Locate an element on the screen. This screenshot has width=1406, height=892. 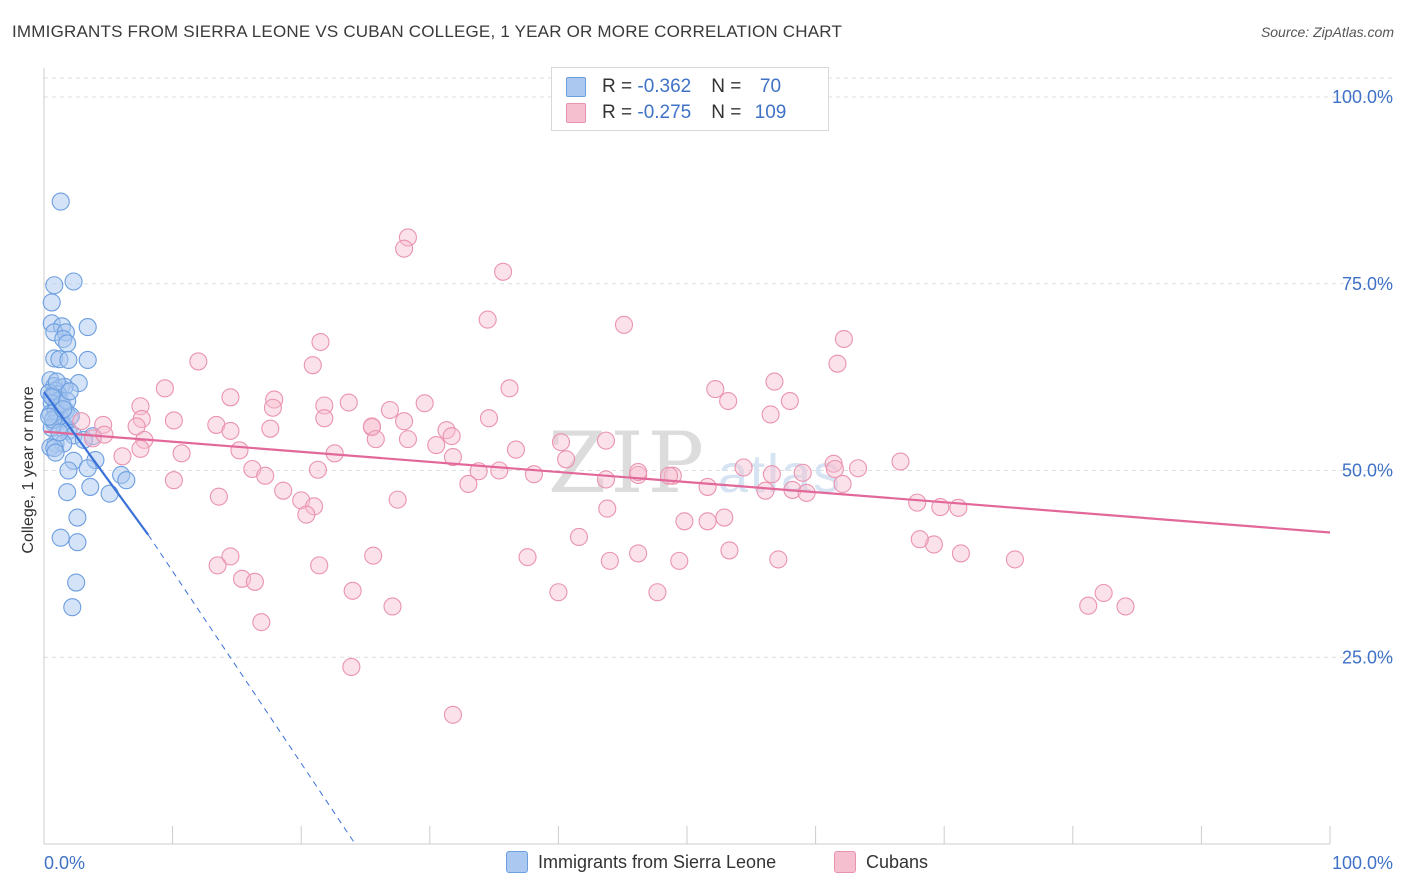
legend-item-cubans: Cubans is located at coordinates (881, 862).